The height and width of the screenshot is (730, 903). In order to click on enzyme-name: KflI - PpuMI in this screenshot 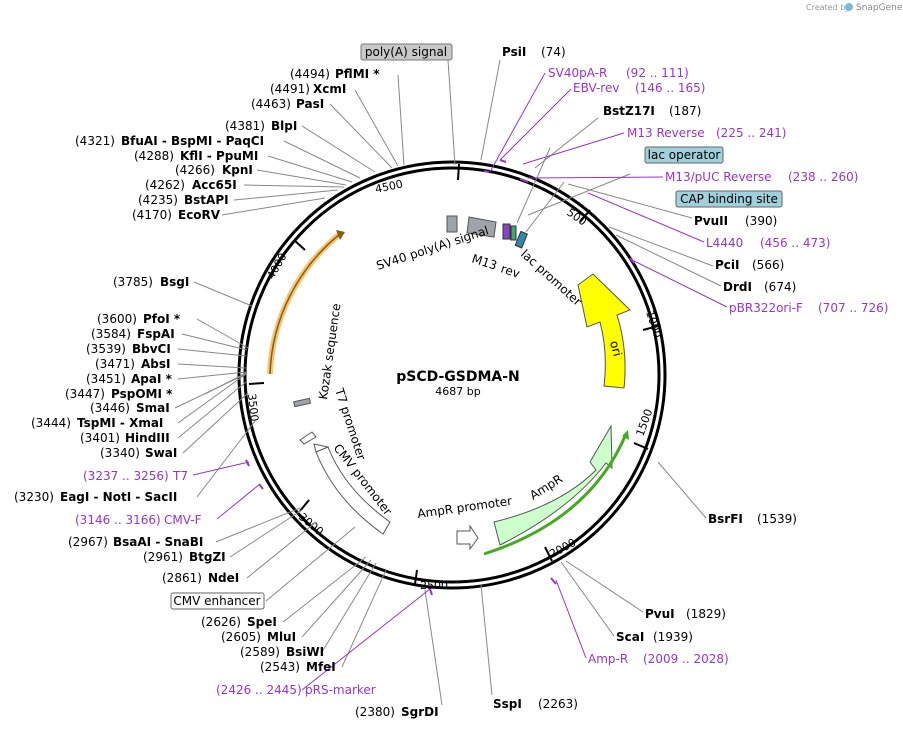, I will do `click(219, 156)`.